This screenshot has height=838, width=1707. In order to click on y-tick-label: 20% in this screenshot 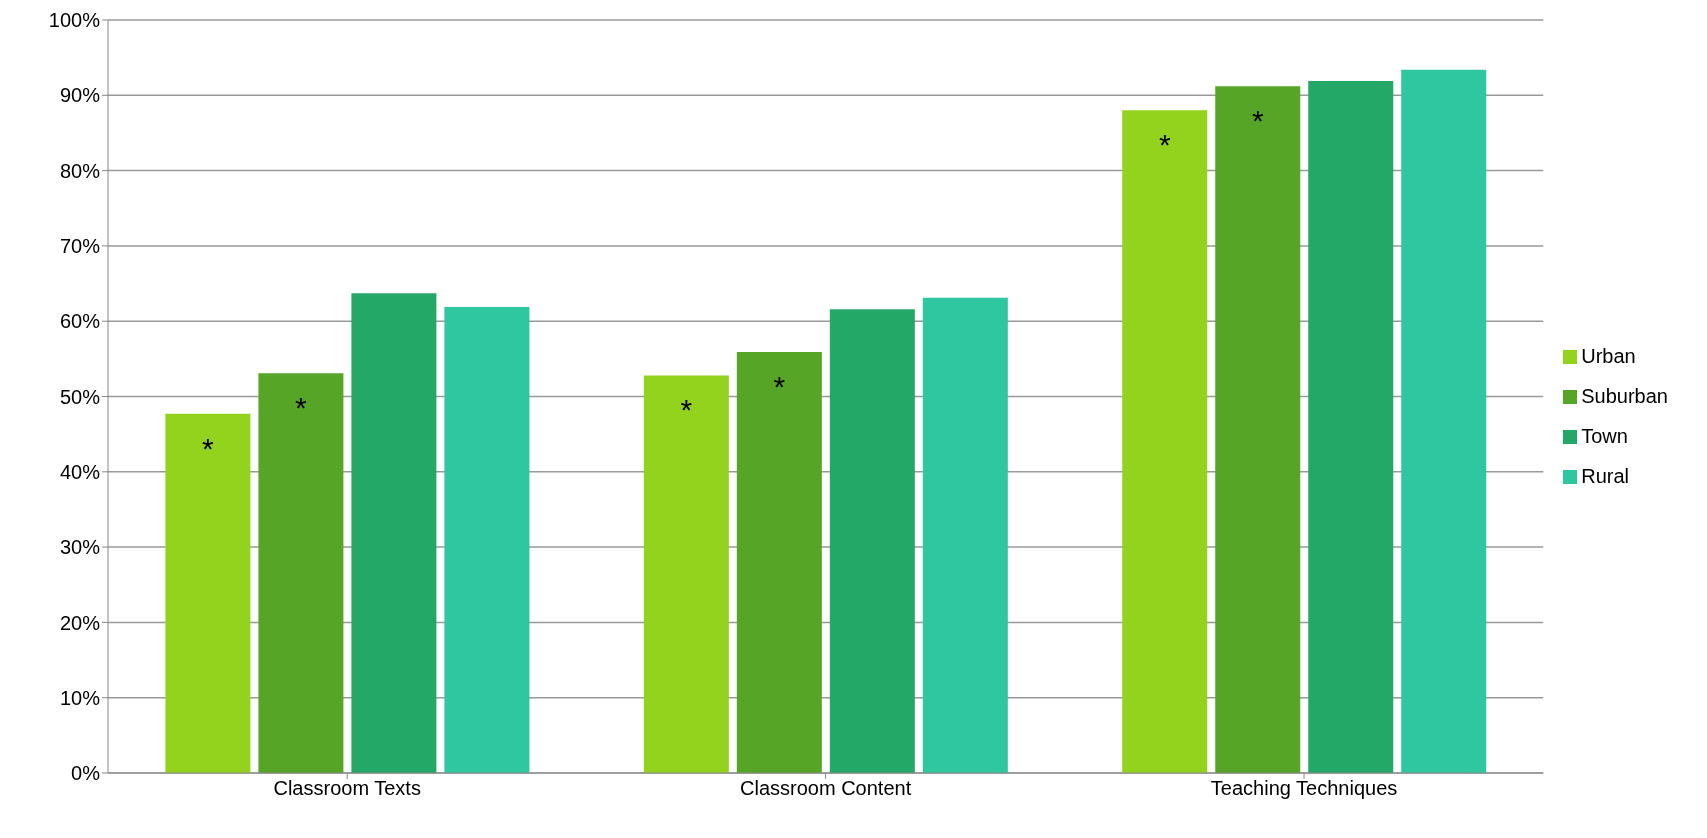, I will do `click(80, 622)`.